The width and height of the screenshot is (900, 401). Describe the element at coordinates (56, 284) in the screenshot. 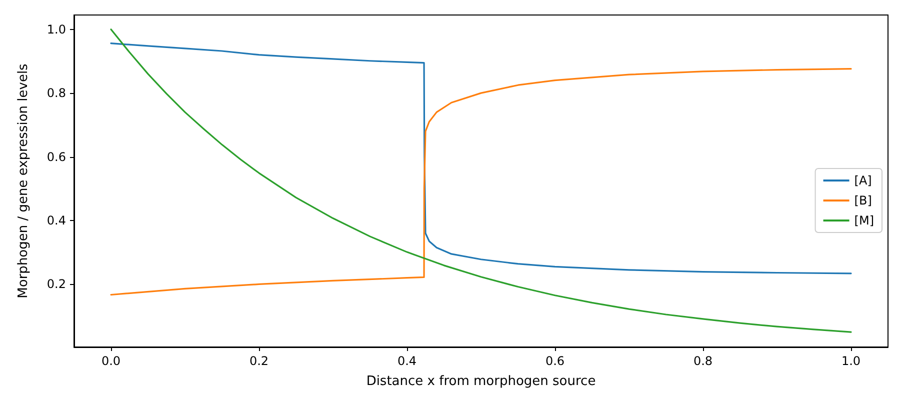

I see `y-tick-label: 0.2` at that location.